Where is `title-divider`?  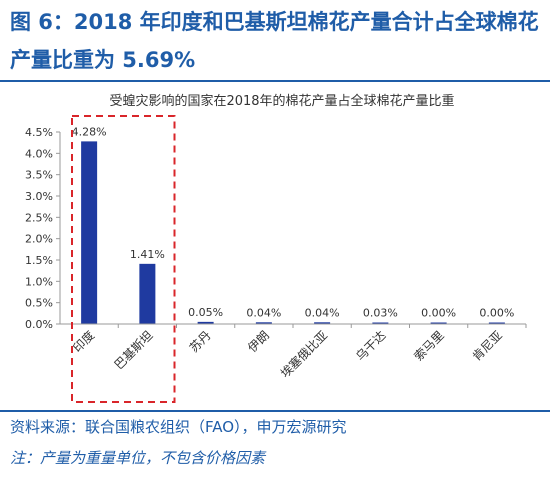 title-divider is located at coordinates (275, 81).